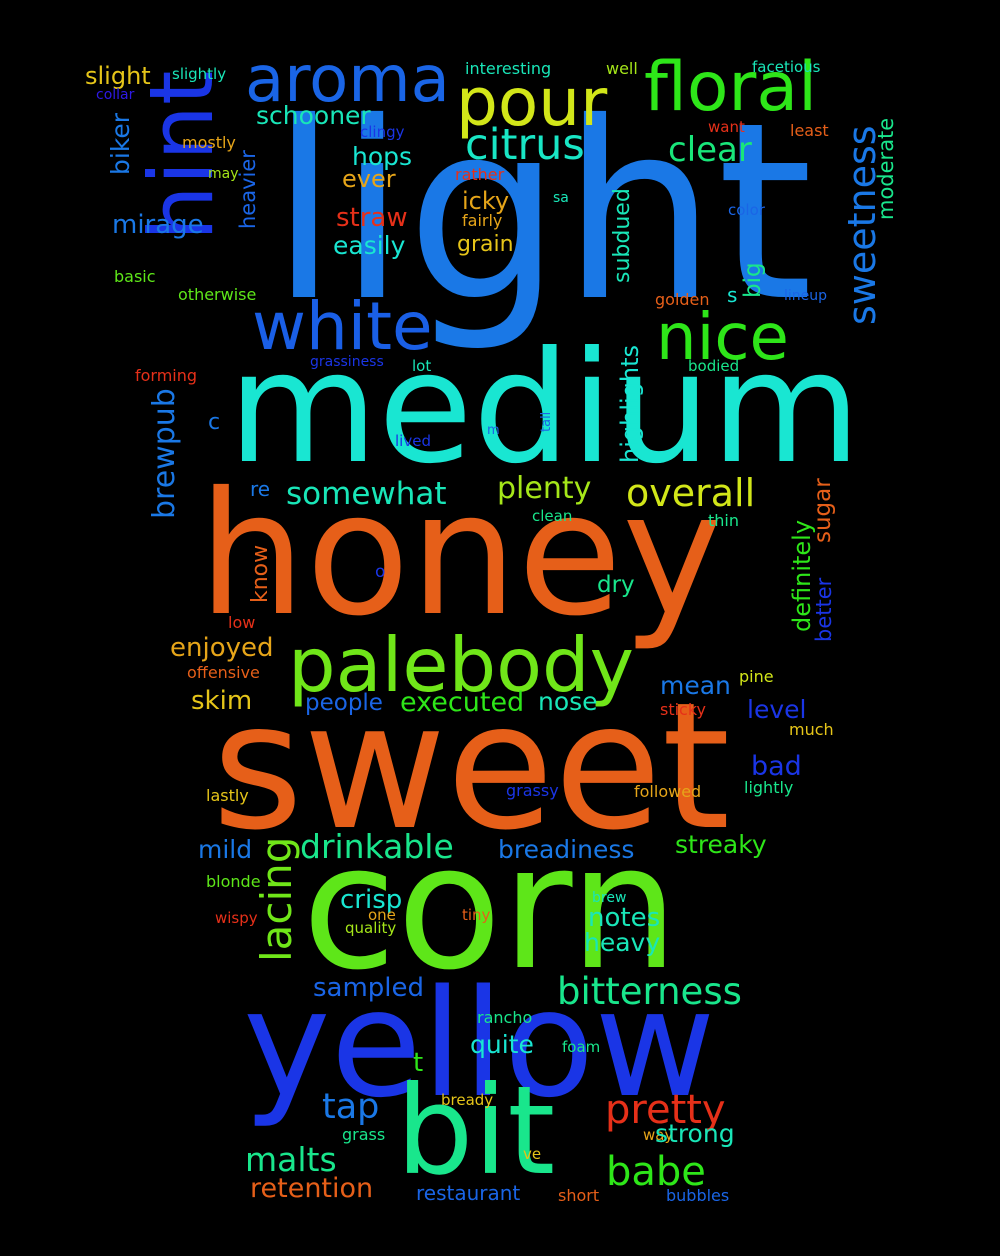  I want to click on word-o: o, so click(380, 572).